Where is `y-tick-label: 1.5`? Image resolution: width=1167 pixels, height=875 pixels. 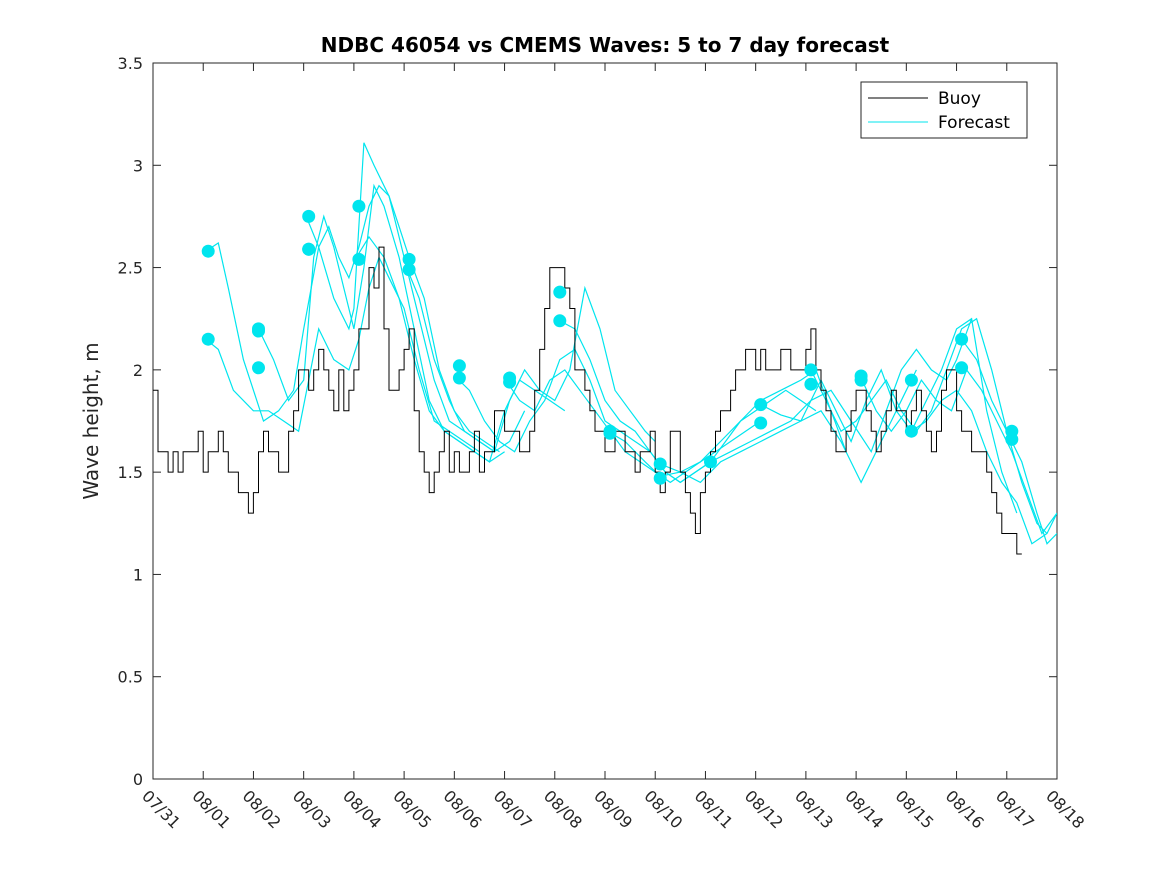 y-tick-label: 1.5 is located at coordinates (130, 472).